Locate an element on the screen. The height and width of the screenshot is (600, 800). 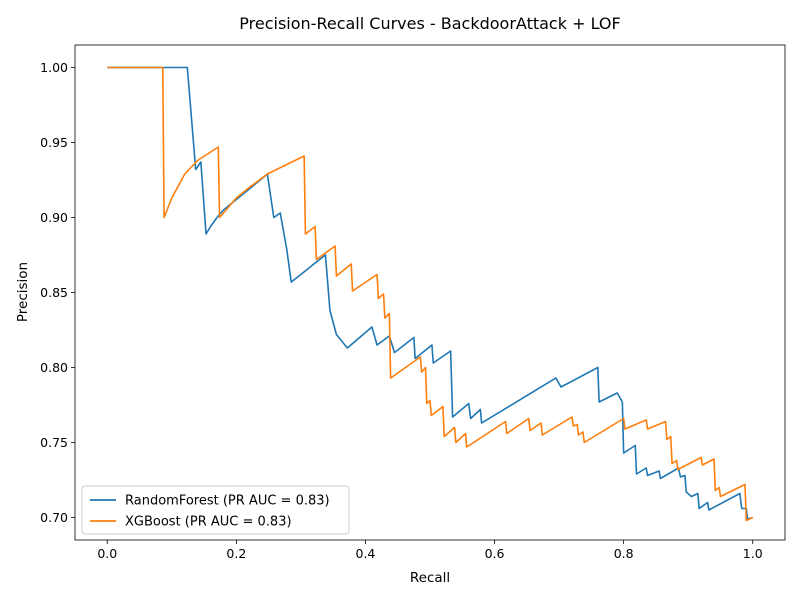
y-tick-label: 0.90 is located at coordinates (54, 217).